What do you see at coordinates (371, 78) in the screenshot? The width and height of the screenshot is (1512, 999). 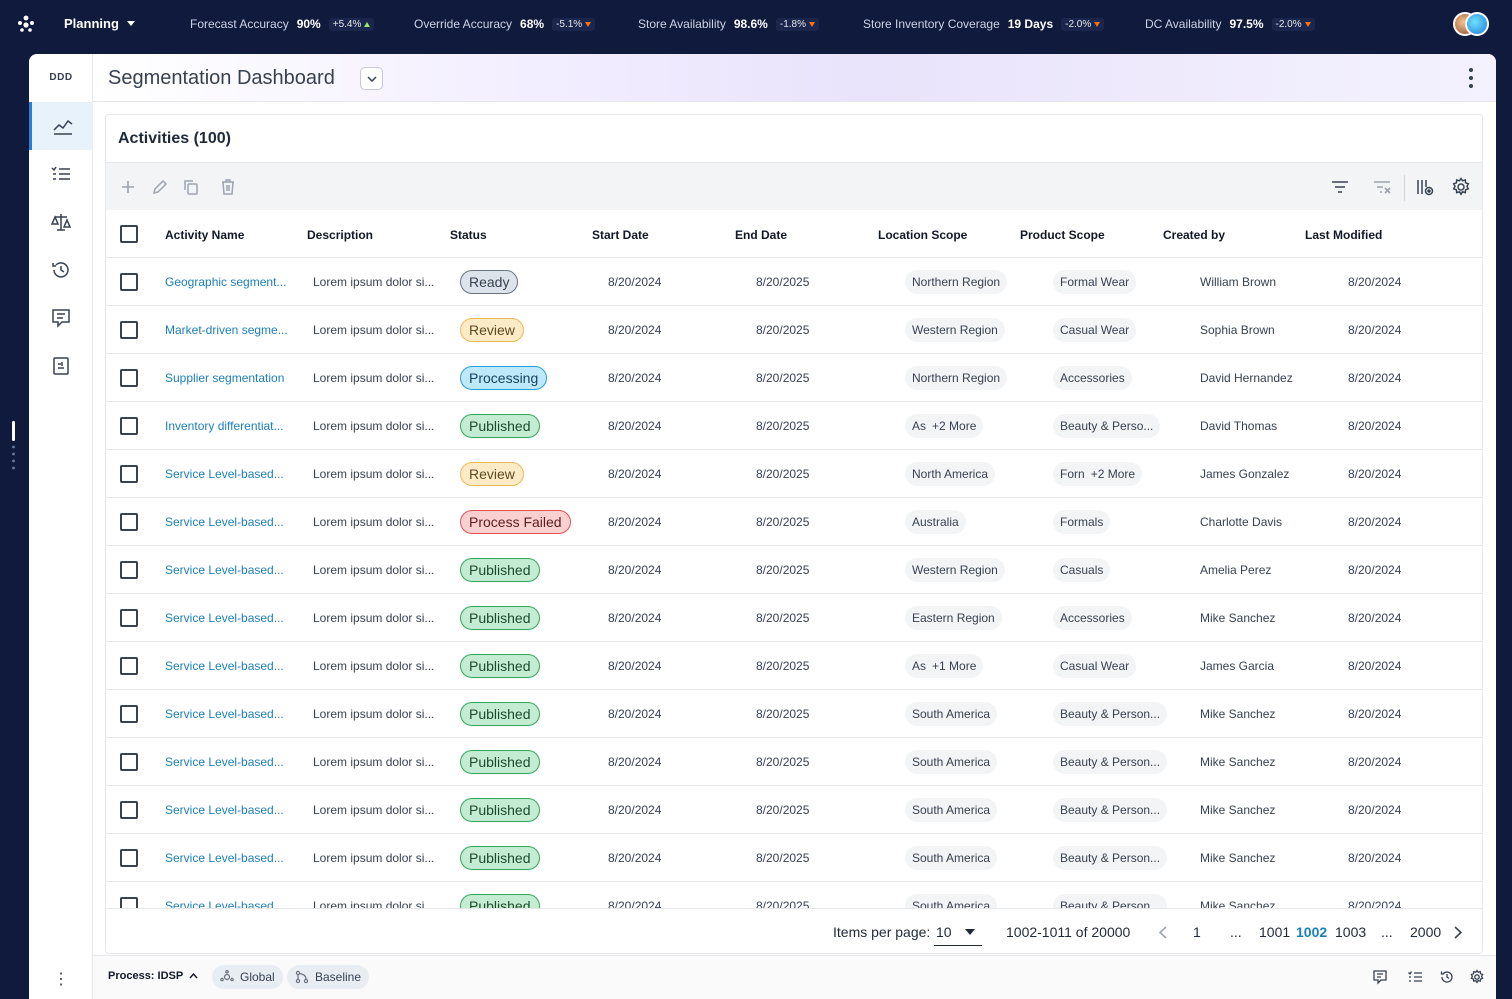 I see `title-dropdown-button` at bounding box center [371, 78].